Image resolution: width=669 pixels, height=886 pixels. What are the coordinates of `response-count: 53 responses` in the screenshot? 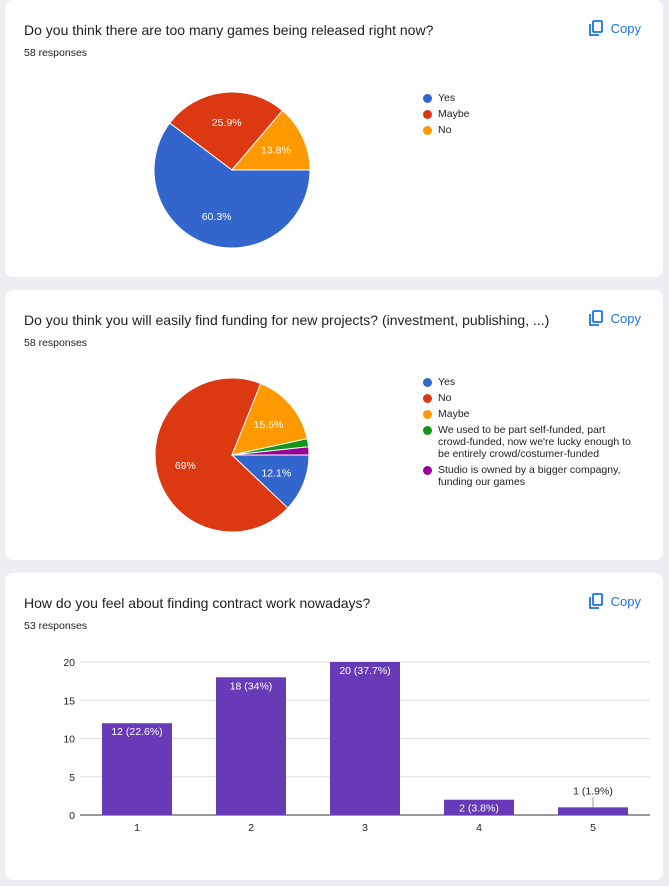 It's located at (56, 626).